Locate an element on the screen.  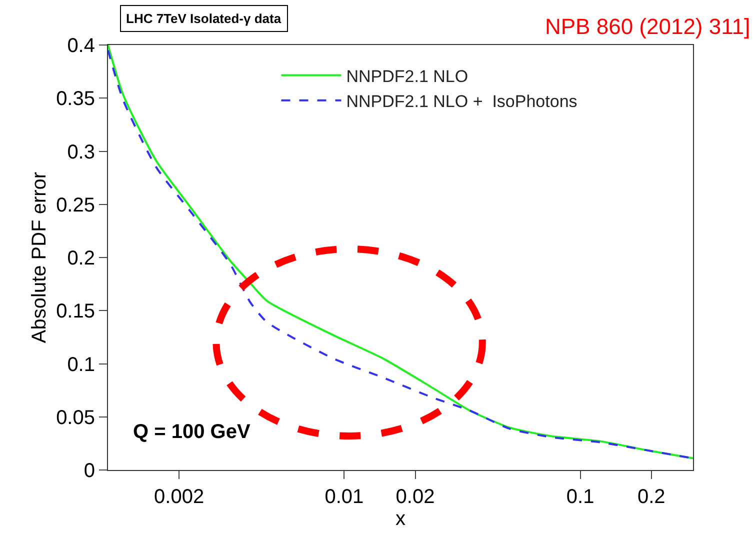
x-tick-label: 0.002 is located at coordinates (179, 497).